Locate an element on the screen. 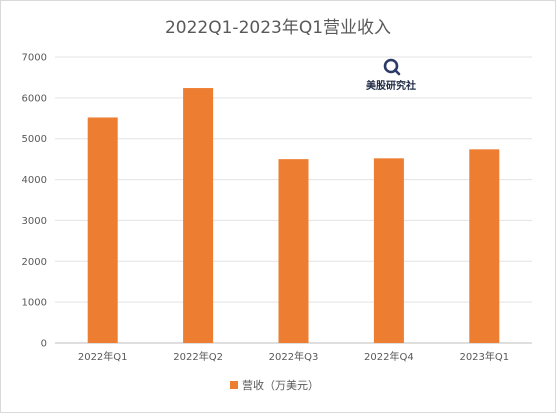  watermark: 美股研究社 is located at coordinates (391, 75).